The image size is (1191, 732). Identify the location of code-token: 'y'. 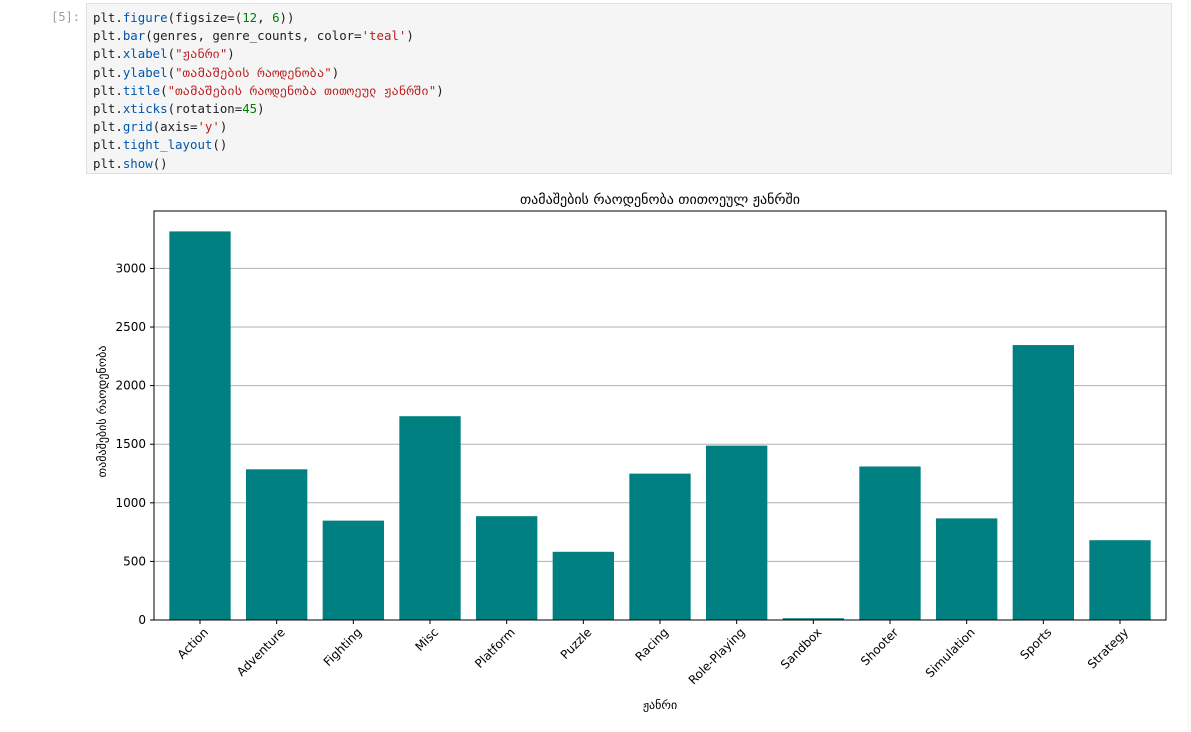
(208, 127).